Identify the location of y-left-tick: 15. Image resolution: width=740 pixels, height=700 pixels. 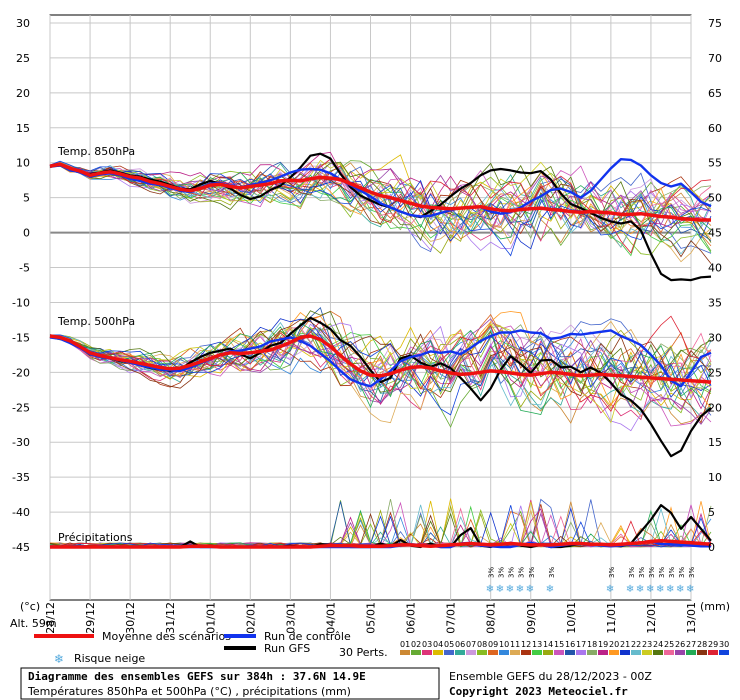
(23, 128).